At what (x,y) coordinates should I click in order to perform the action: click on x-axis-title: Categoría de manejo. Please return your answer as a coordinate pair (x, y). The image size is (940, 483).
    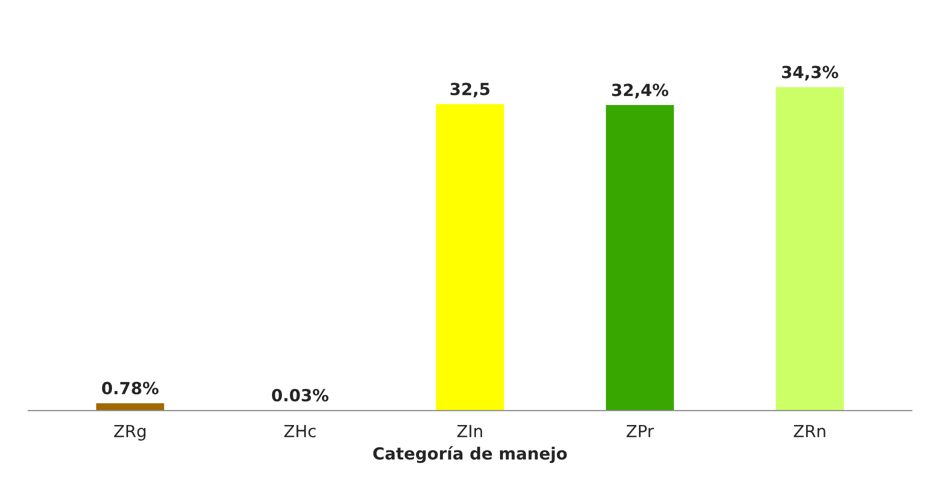
    Looking at the image, I should click on (470, 455).